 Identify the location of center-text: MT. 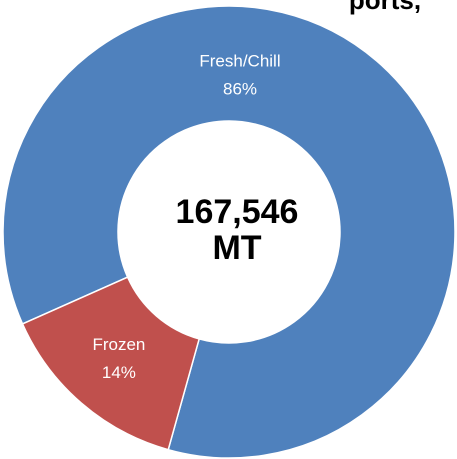
(236, 248).